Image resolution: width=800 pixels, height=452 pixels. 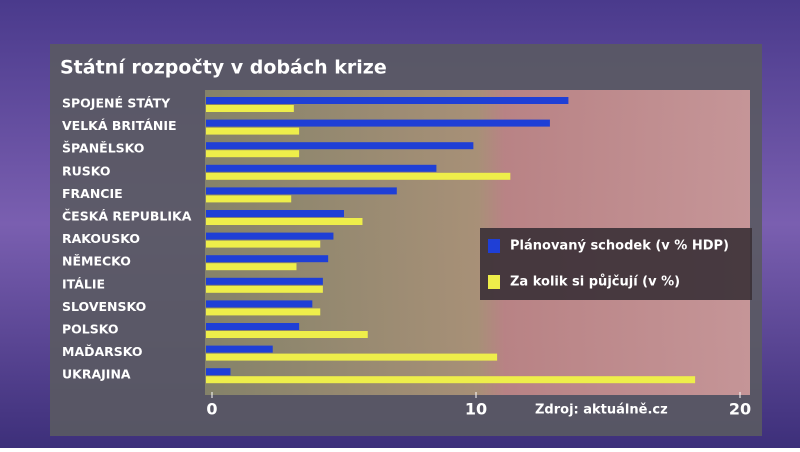 What do you see at coordinates (86, 170) in the screenshot?
I see `category-label: RUSKO` at bounding box center [86, 170].